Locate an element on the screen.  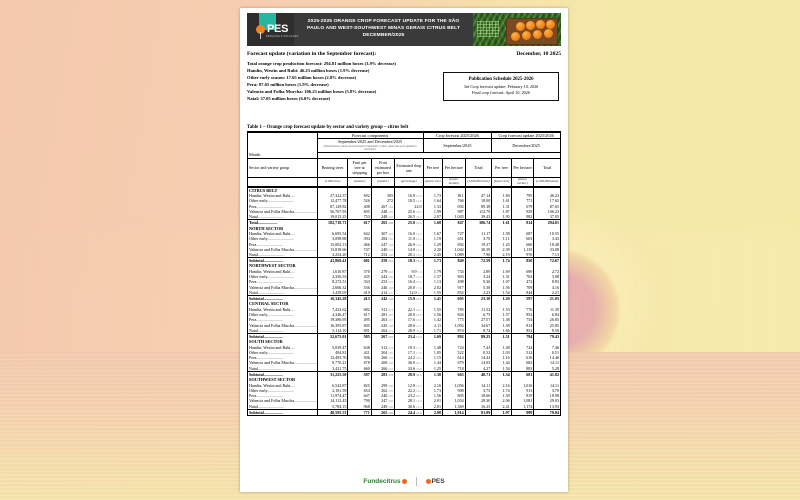
data-cell: 265268 is located at coordinates (383, 412).